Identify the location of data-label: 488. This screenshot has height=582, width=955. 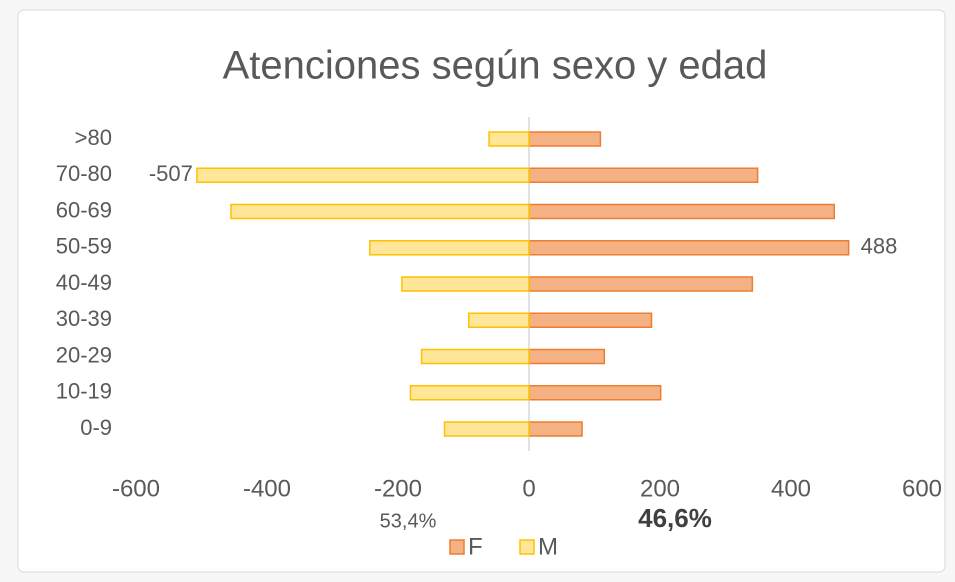
(879, 246).